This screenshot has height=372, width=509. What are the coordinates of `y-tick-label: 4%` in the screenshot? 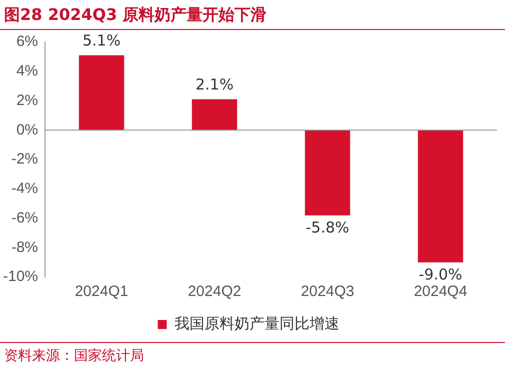 It's located at (27, 71).